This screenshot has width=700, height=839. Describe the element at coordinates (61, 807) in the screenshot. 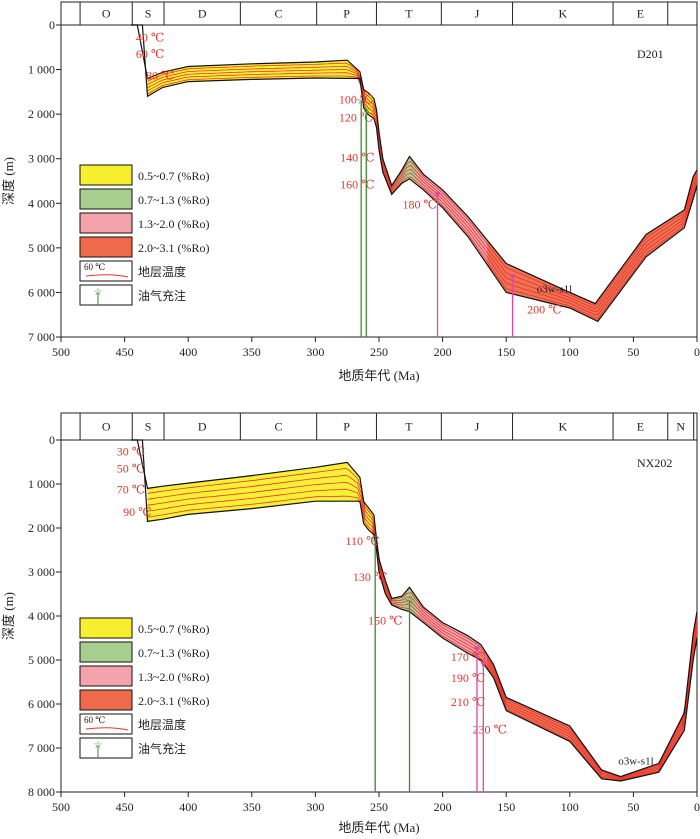

I see `x-tick-label: 500` at that location.